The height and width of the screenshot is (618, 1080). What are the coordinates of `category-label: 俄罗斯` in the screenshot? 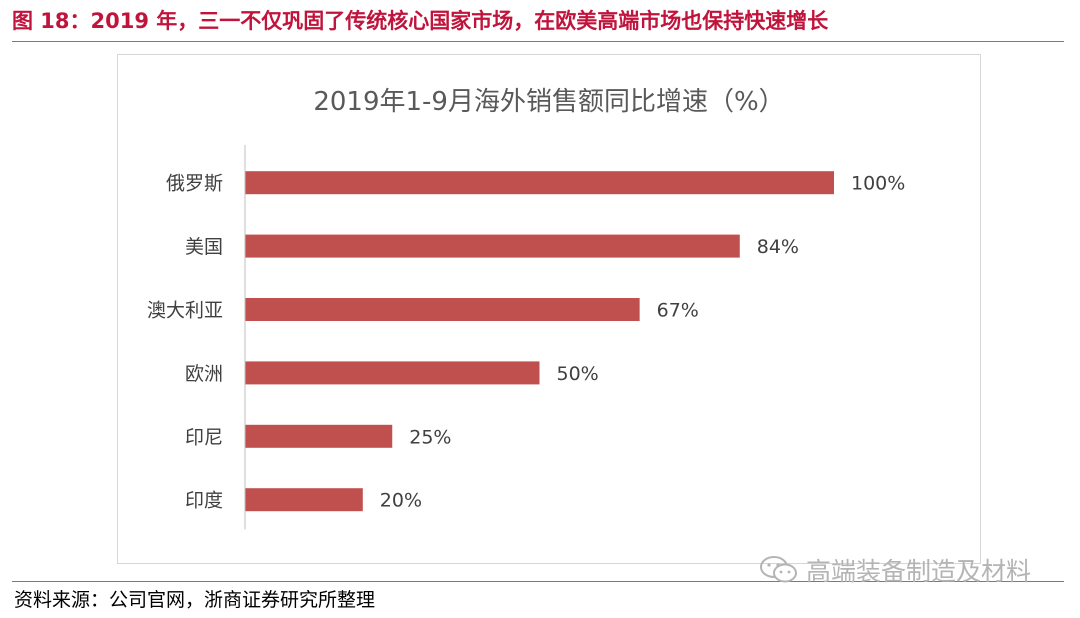 It's located at (194, 184).